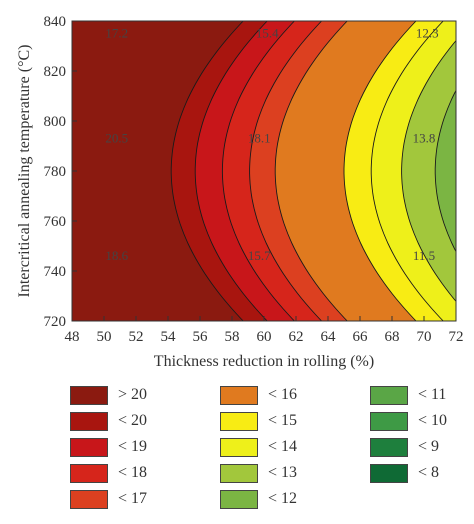 The height and width of the screenshot is (524, 474). I want to click on contour-label: 20.5, so click(116, 138).